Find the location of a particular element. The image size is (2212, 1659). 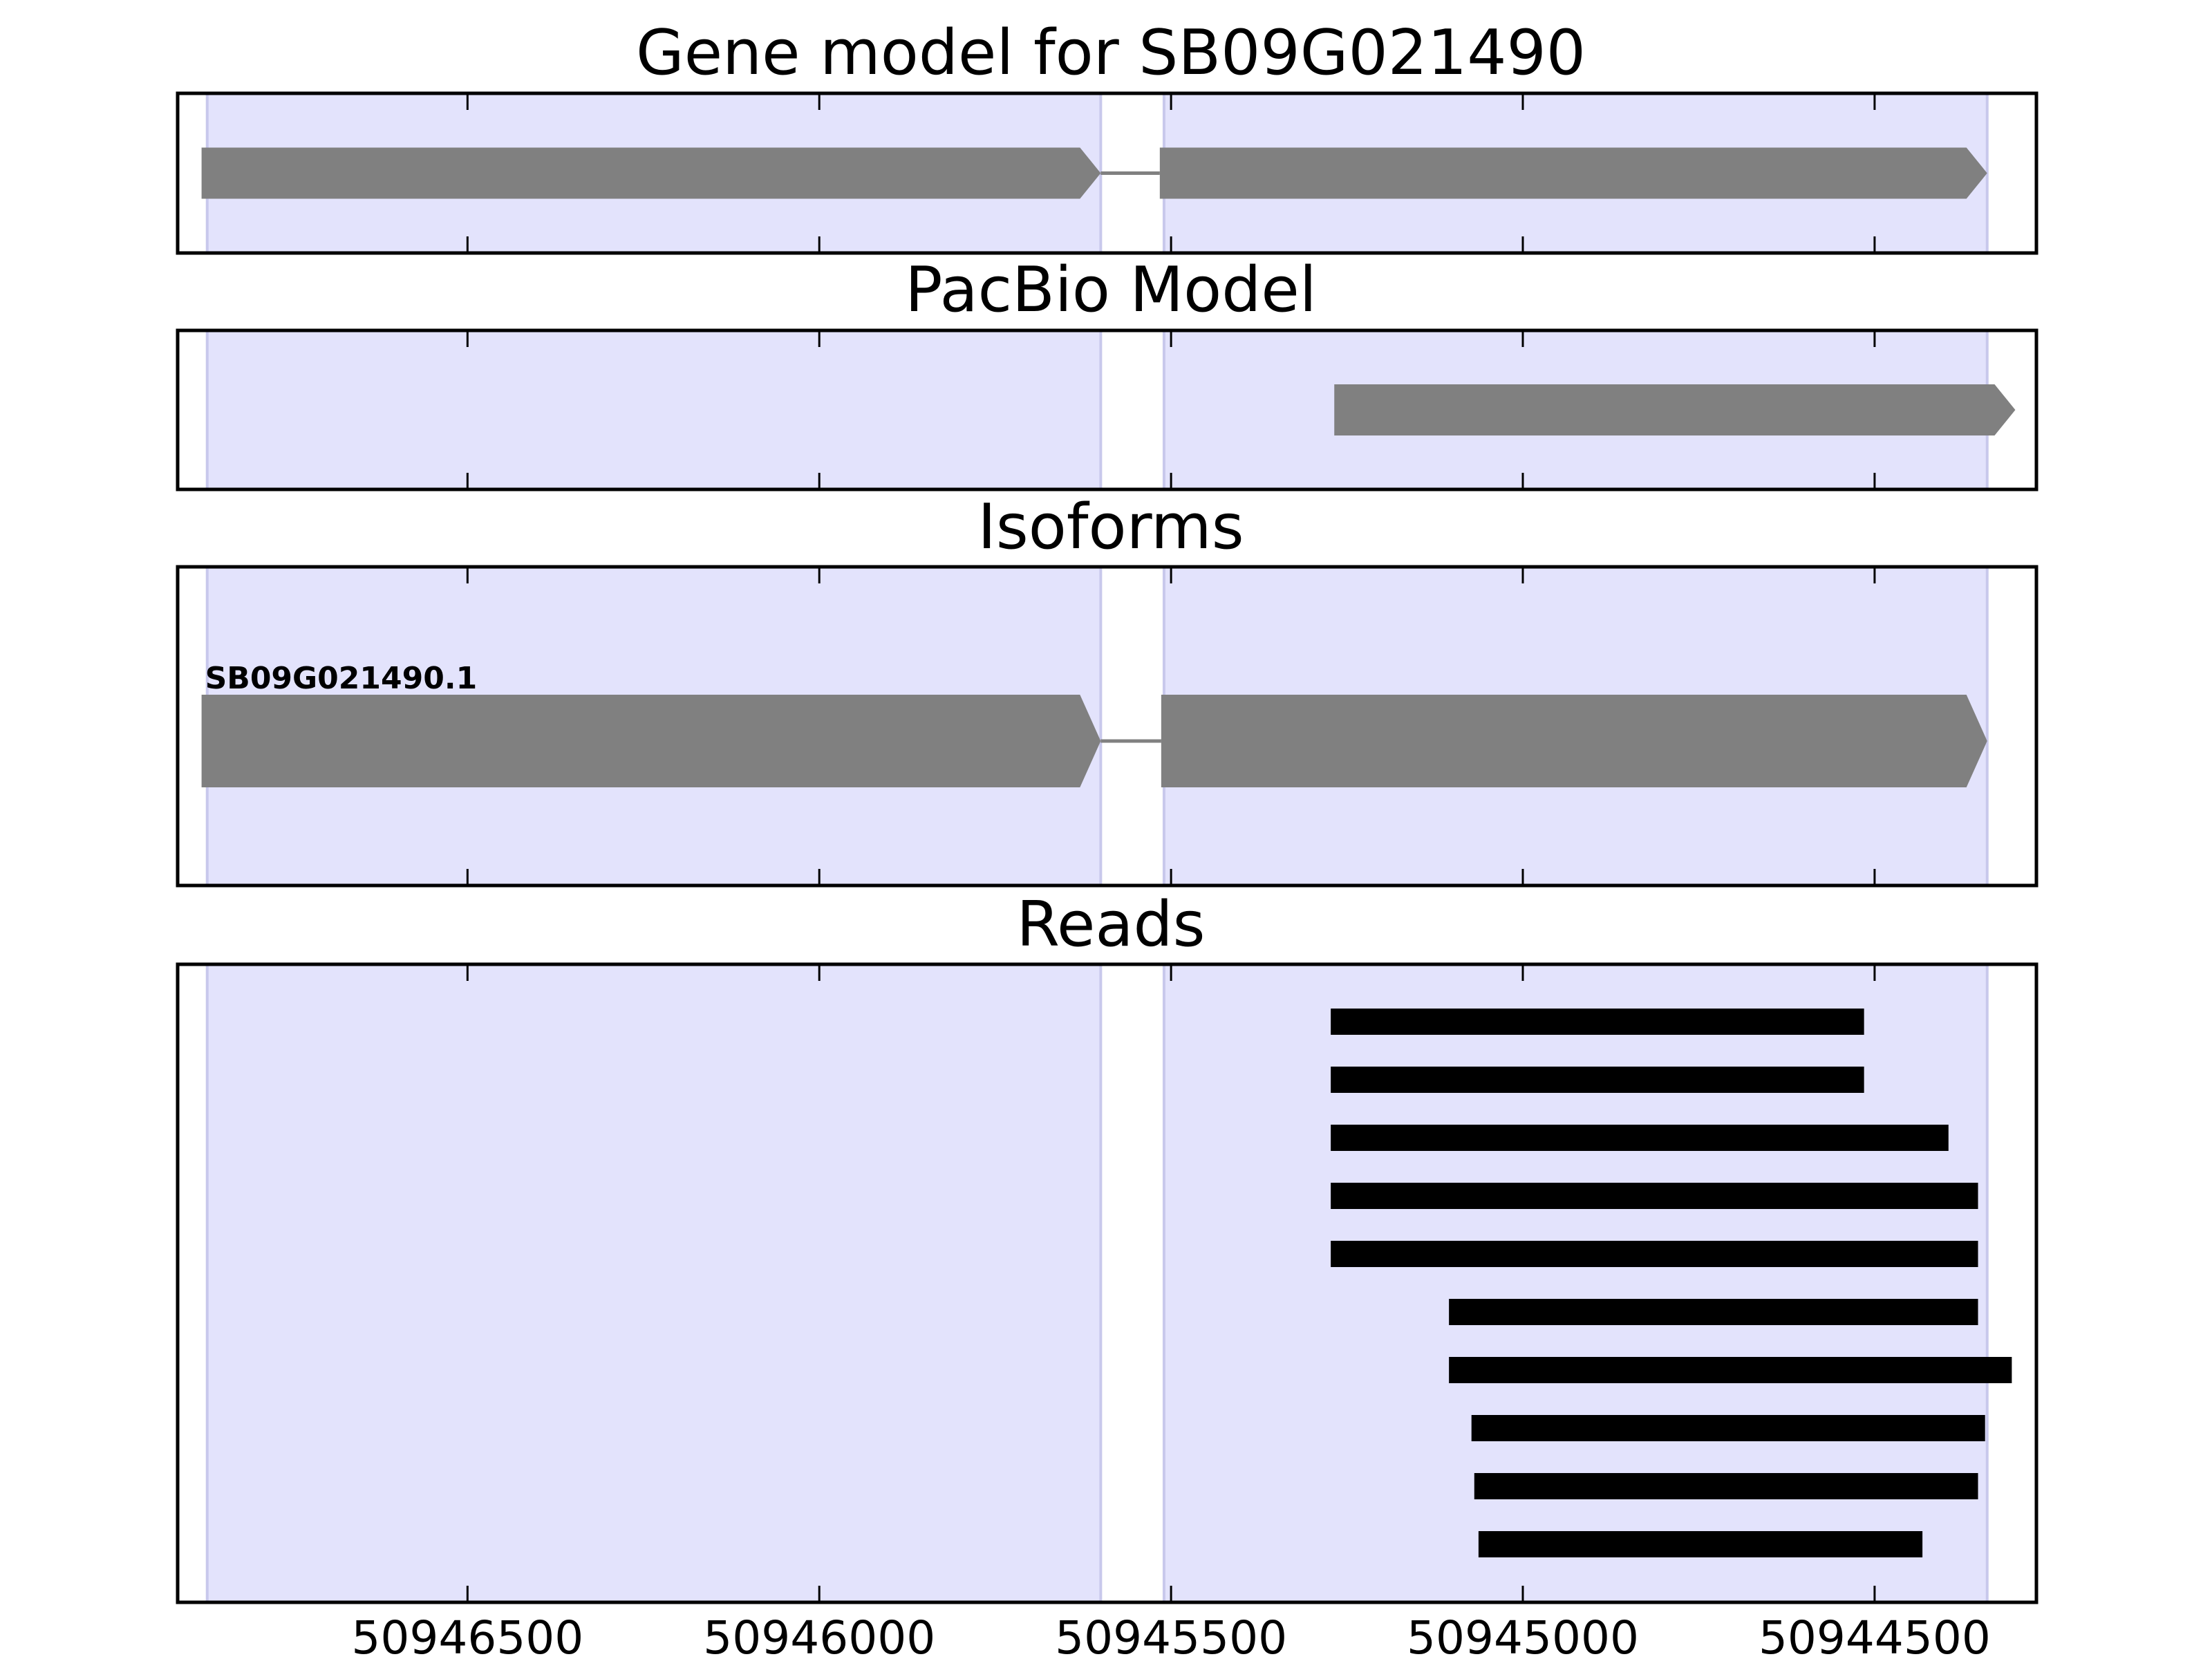

pacbio-model-plot-area is located at coordinates (1107, 409).